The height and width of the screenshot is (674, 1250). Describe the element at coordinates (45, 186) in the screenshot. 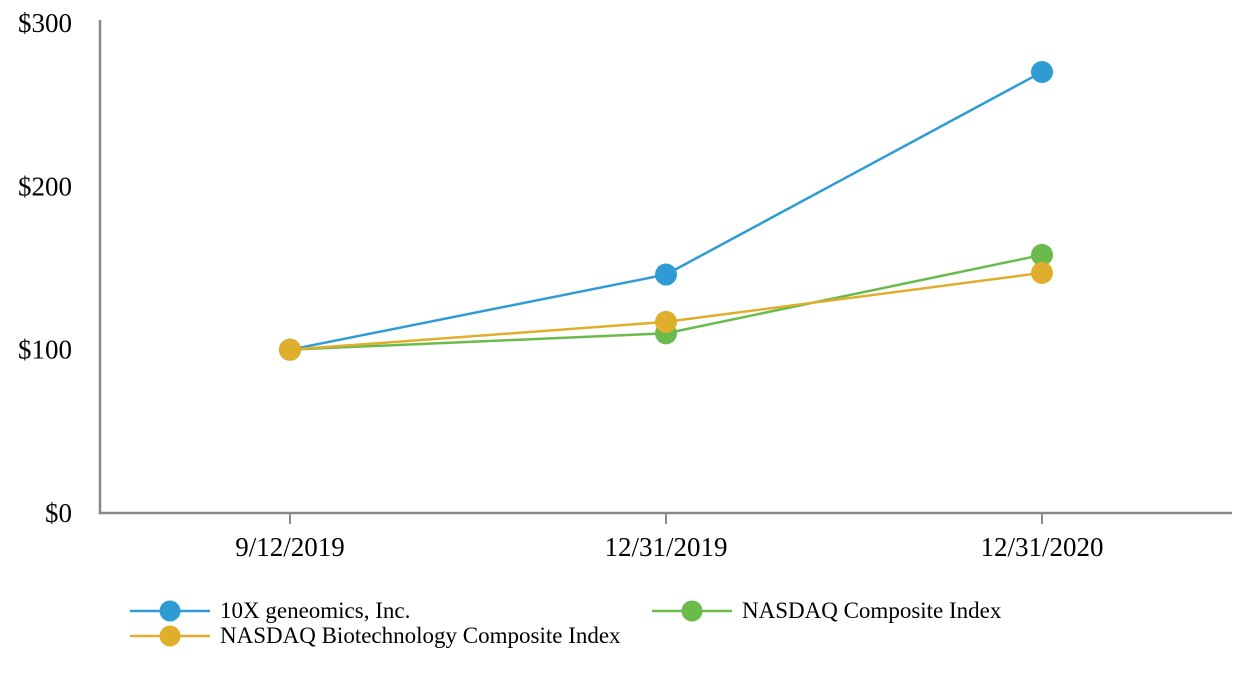

I see `y-tick-label: $200` at that location.